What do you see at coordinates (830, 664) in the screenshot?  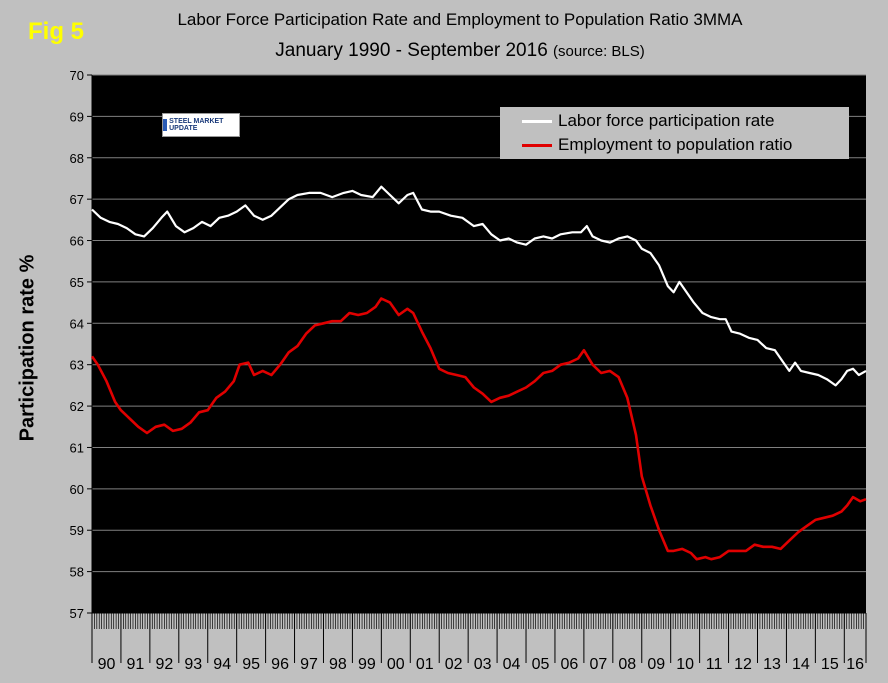 I see `x-tick-label-15: 15` at bounding box center [830, 664].